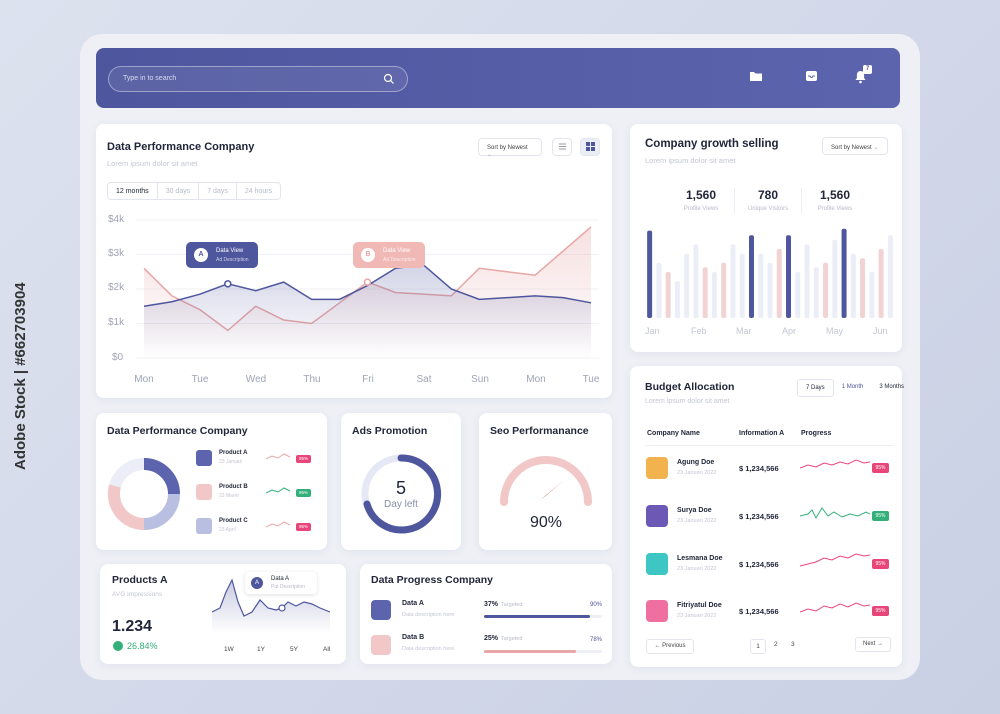 Image resolution: width=1000 pixels, height=714 pixels. I want to click on stat-profile-views-2: 1,560 Profile Views, so click(835, 200).